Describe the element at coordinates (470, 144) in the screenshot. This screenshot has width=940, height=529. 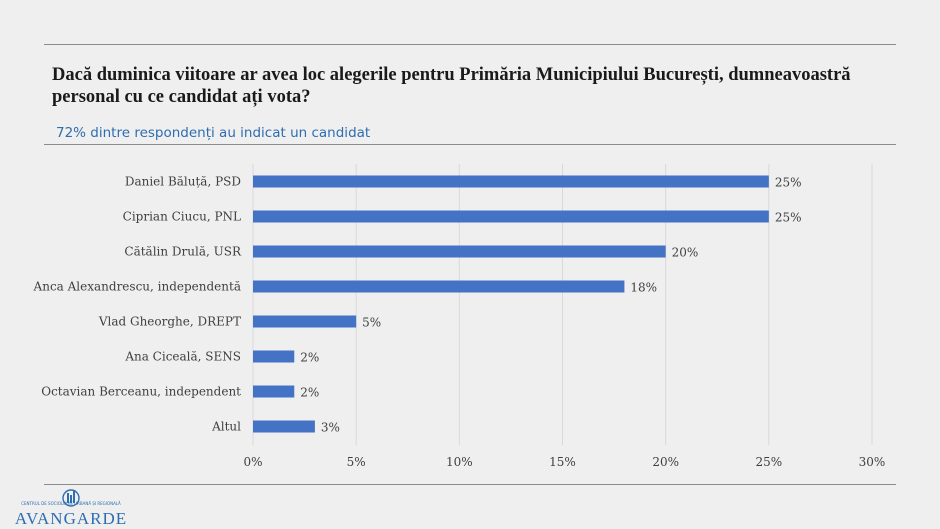
I see `middle-rule` at that location.